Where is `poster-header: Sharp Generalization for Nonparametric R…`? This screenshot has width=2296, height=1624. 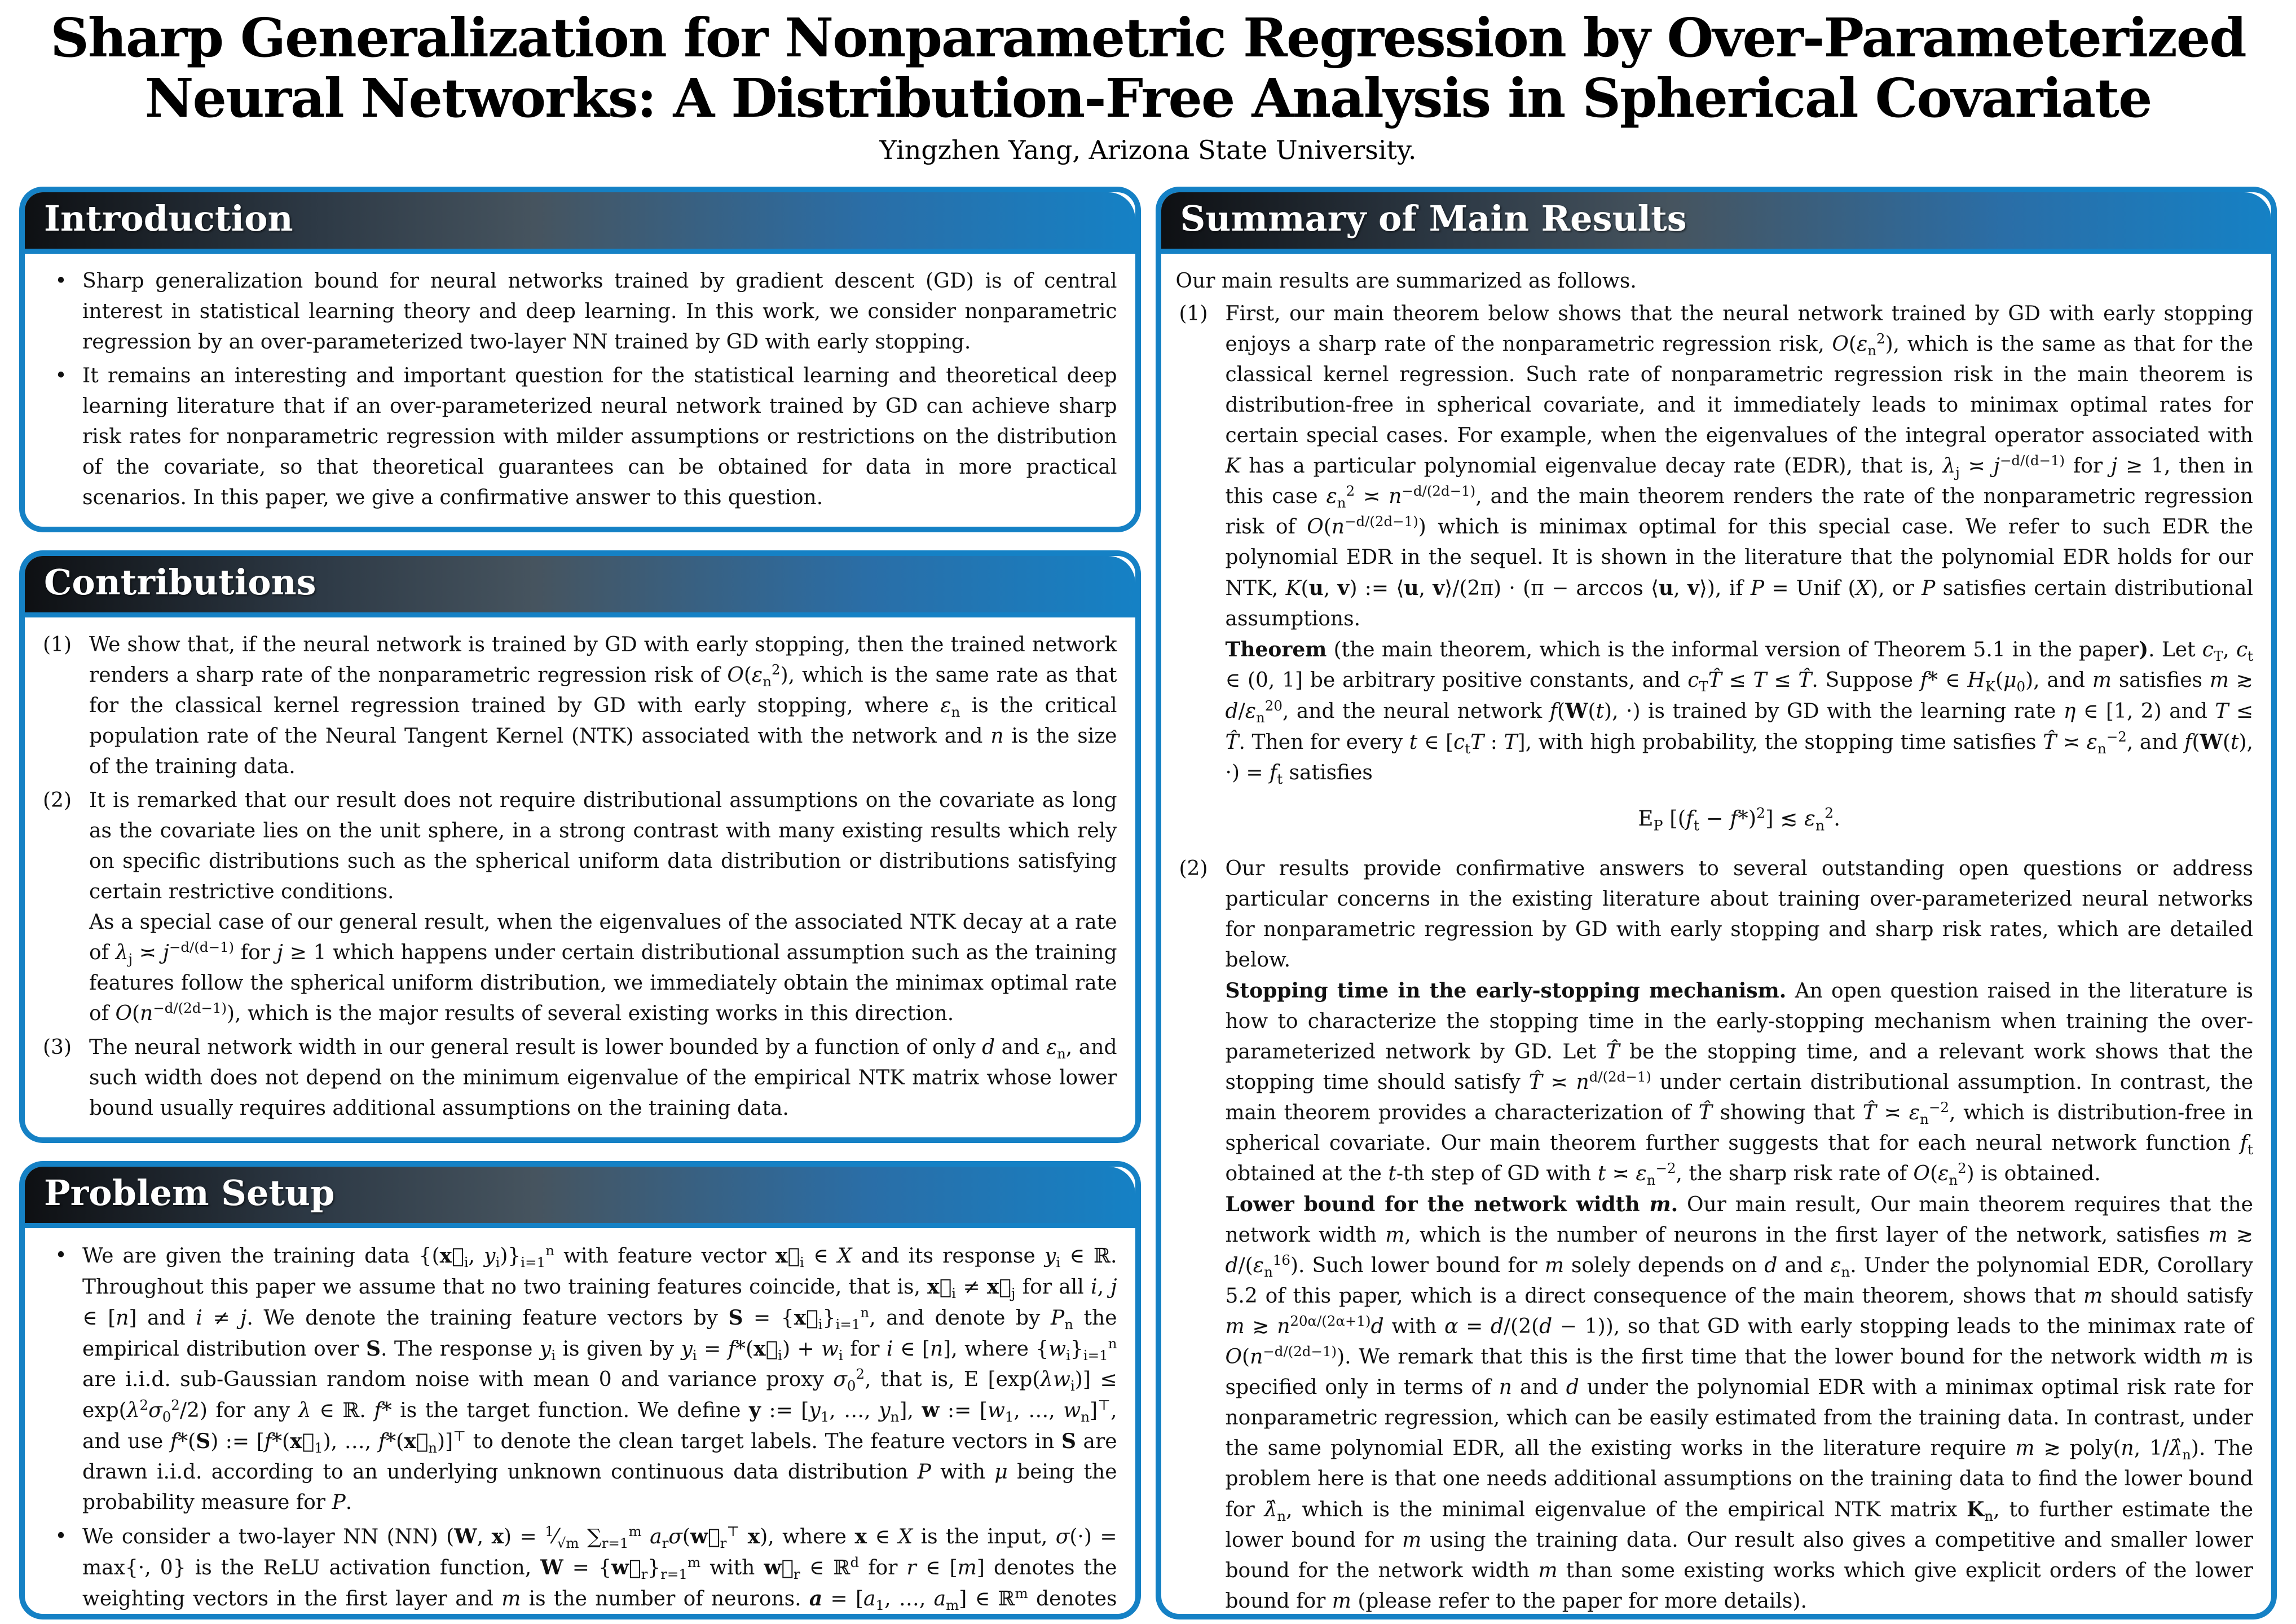 poster-header: Sharp Generalization for Nonparametric R… is located at coordinates (1148, 82).